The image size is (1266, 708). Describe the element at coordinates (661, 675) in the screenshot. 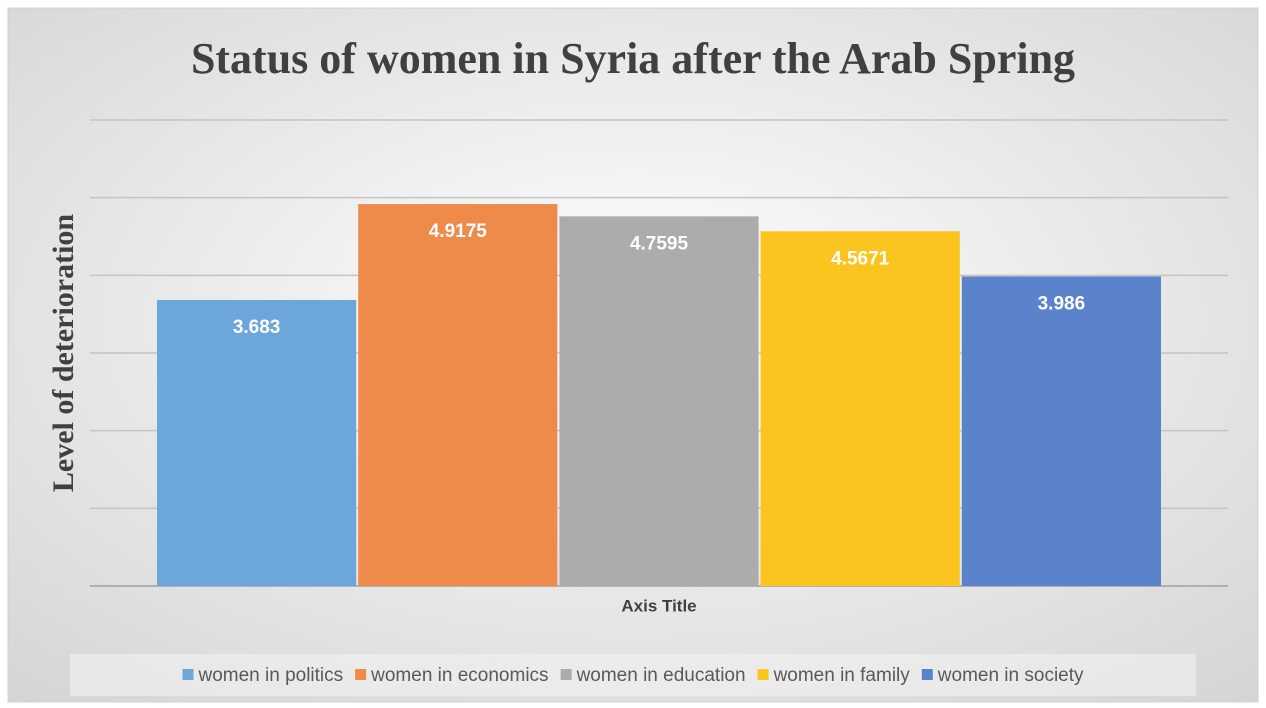

I see `legend-label: women in education` at that location.